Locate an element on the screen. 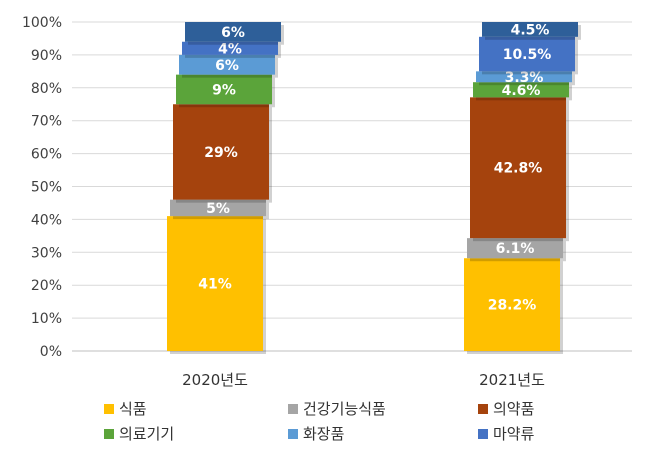 This screenshot has height=451, width=671. legend-label-narcotics: 마약류 is located at coordinates (514, 434).